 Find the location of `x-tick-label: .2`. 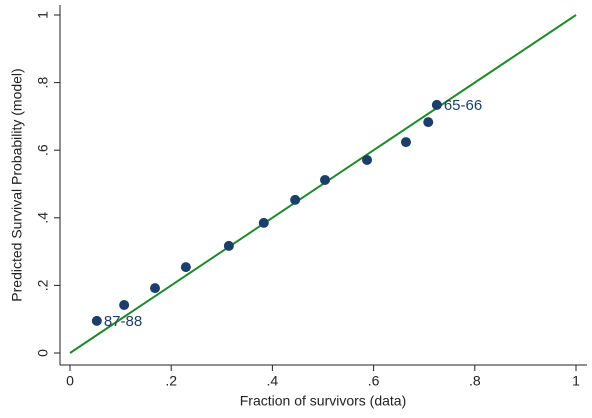

x-tick-label: .2 is located at coordinates (171, 381).